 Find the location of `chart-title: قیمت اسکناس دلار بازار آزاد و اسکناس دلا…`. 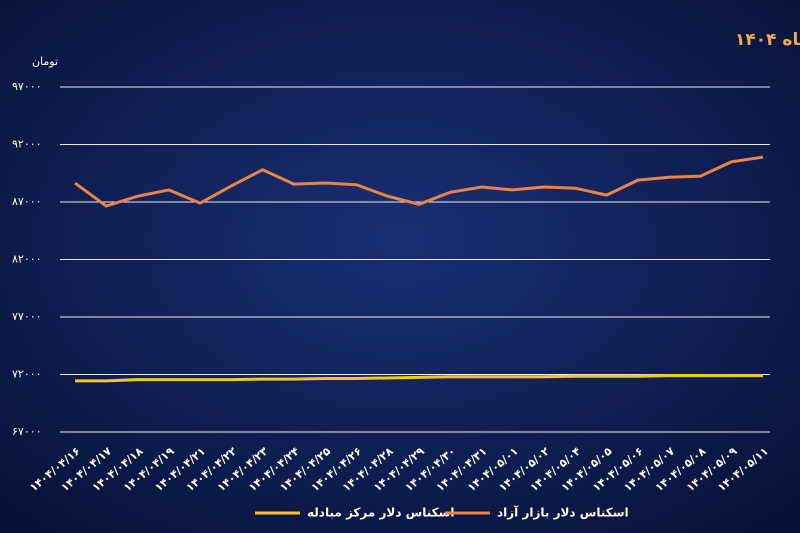

chart-title: قیمت اسکناس دلار بازار آزاد و اسکناس دلا… is located at coordinates (767, 39).